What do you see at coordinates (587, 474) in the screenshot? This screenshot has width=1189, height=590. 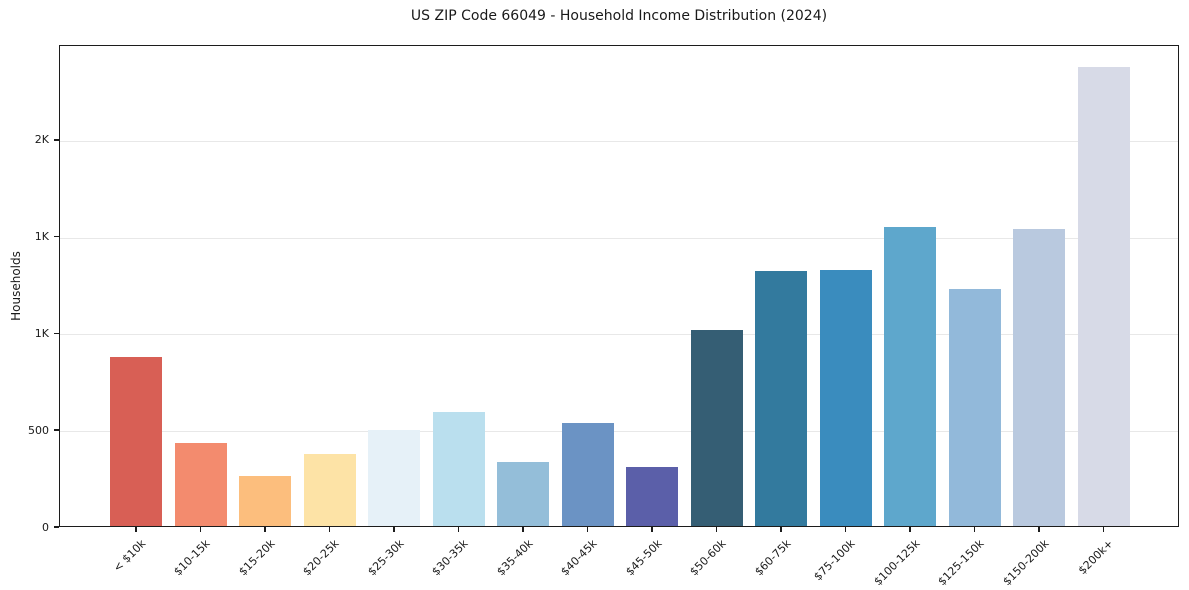 I see `bar-40-45k` at bounding box center [587, 474].